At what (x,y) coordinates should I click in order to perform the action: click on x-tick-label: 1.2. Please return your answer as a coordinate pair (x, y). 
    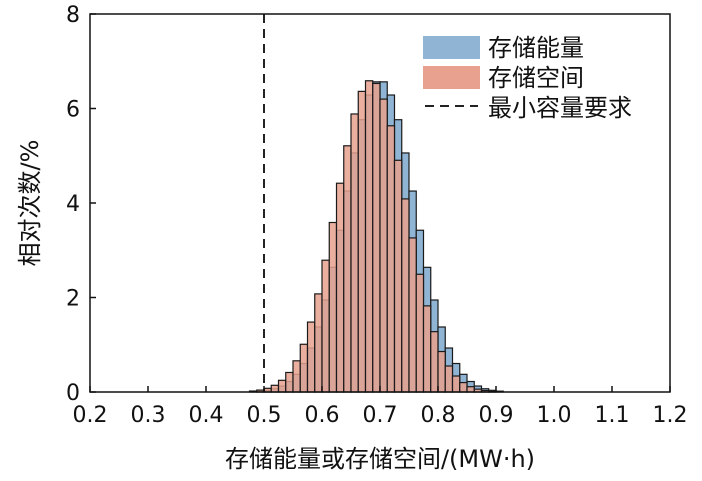
    Looking at the image, I should click on (670, 415).